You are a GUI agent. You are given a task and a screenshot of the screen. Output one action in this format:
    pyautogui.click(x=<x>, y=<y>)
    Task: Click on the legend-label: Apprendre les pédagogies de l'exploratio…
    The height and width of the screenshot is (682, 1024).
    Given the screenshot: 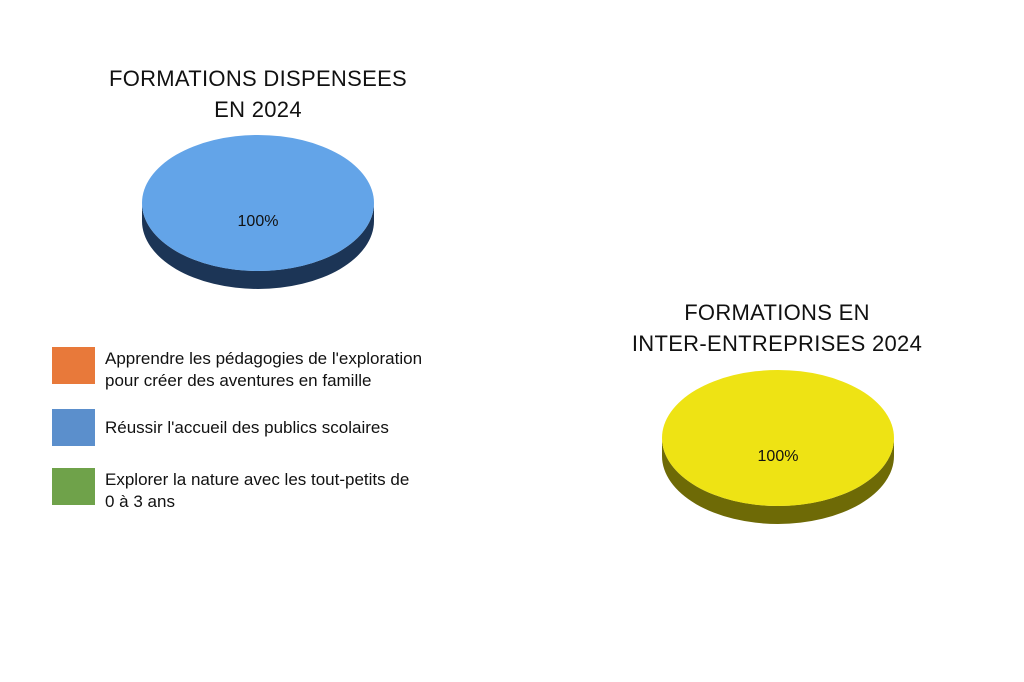 What is the action you would take?
    pyautogui.click(x=264, y=369)
    